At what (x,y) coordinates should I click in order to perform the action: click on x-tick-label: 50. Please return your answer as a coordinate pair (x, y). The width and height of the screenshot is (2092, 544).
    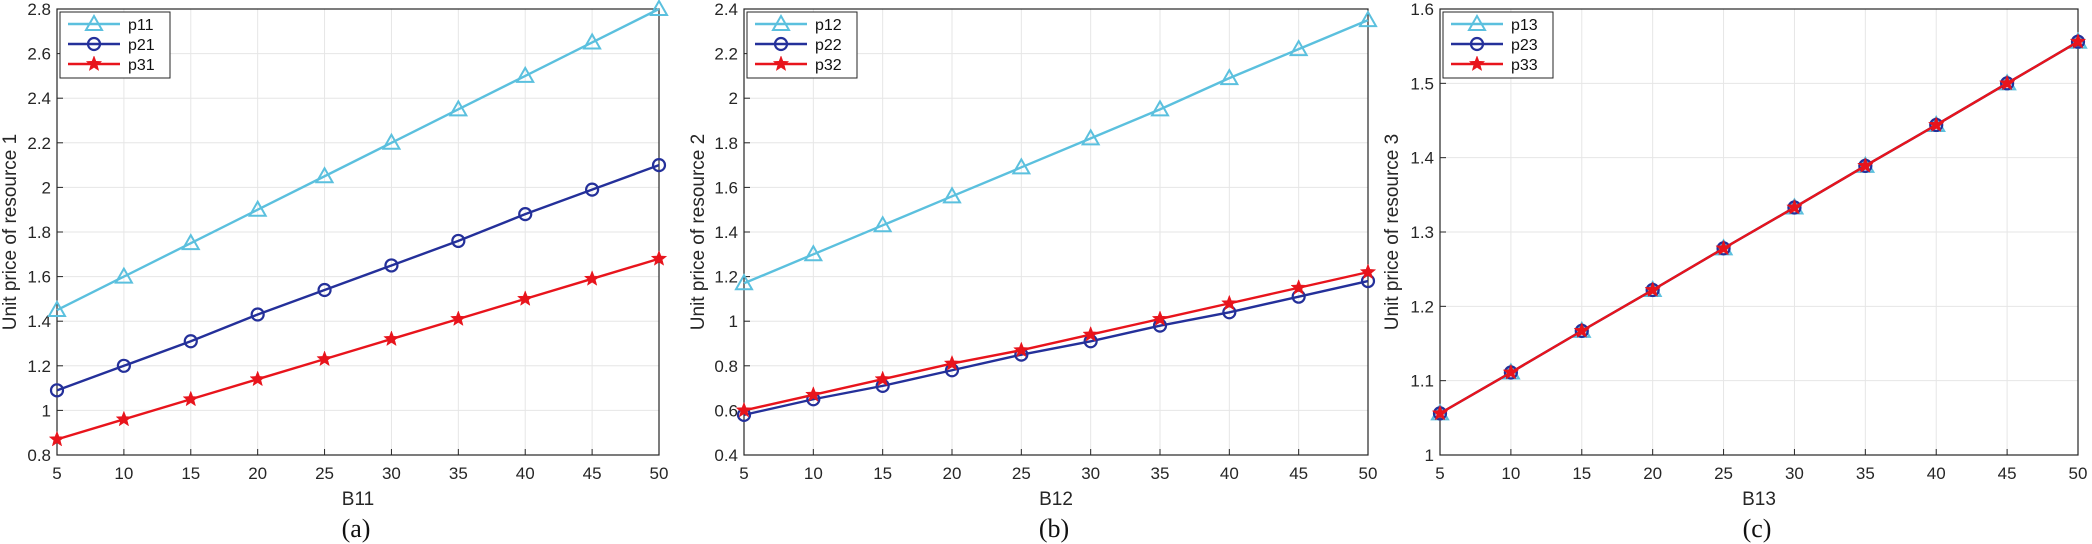
    Looking at the image, I should click on (1368, 473).